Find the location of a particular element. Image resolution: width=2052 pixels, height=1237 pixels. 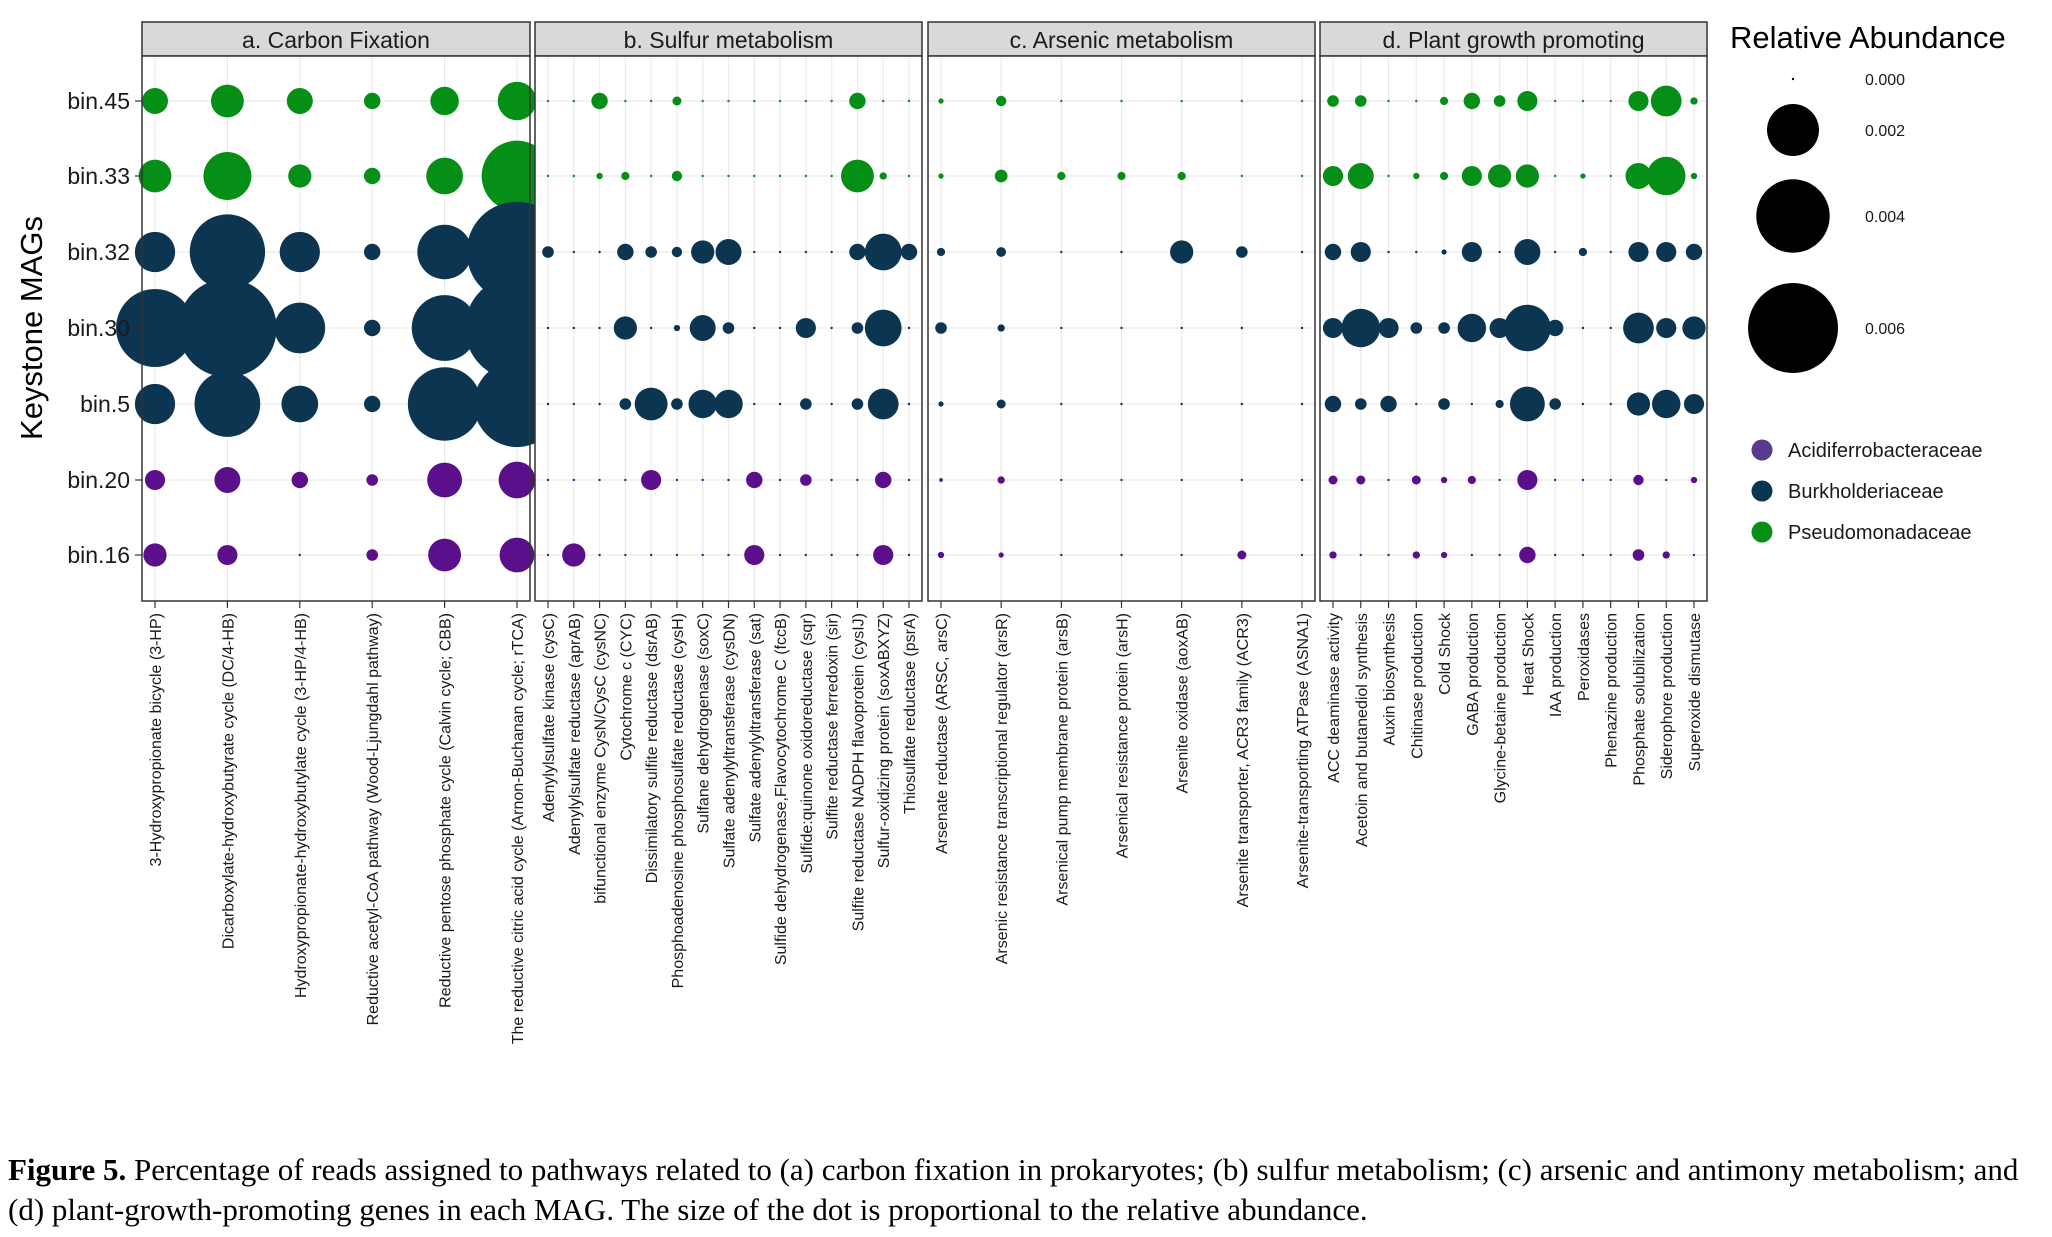

point-bin.30-panel-4-col-8 is located at coordinates (1527, 328).